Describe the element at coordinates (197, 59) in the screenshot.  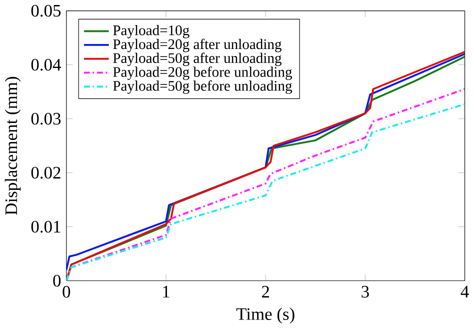
I see `legend-label: Payload=50g after unloading` at that location.